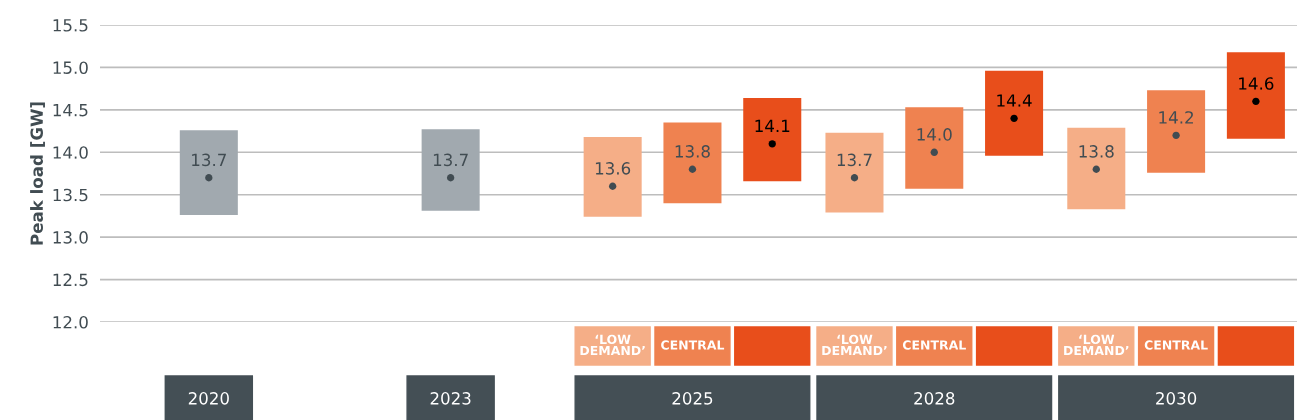  What do you see at coordinates (70, 110) in the screenshot?
I see `y-tick-label: 14.5` at bounding box center [70, 110].